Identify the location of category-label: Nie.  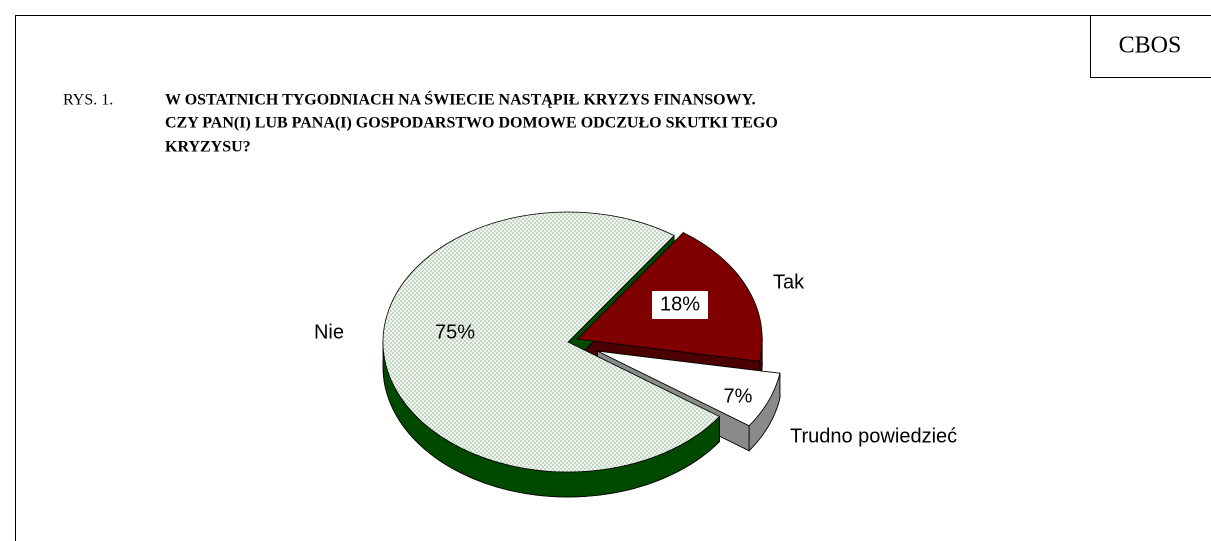
(329, 332).